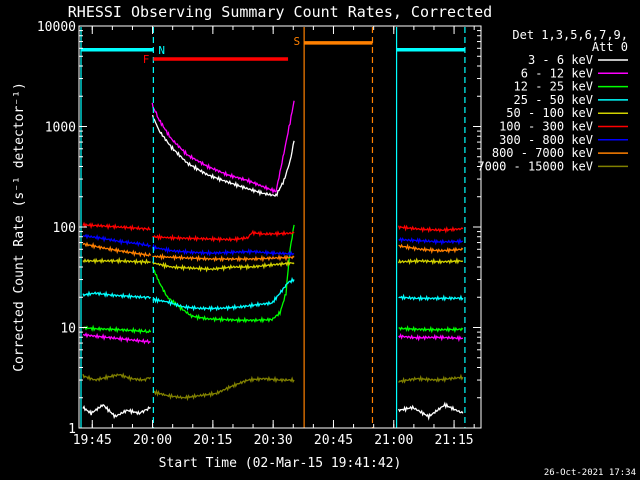 The image size is (640, 480). Describe the element at coordinates (92, 440) in the screenshot. I see `x-tick-label: 19:45` at that location.